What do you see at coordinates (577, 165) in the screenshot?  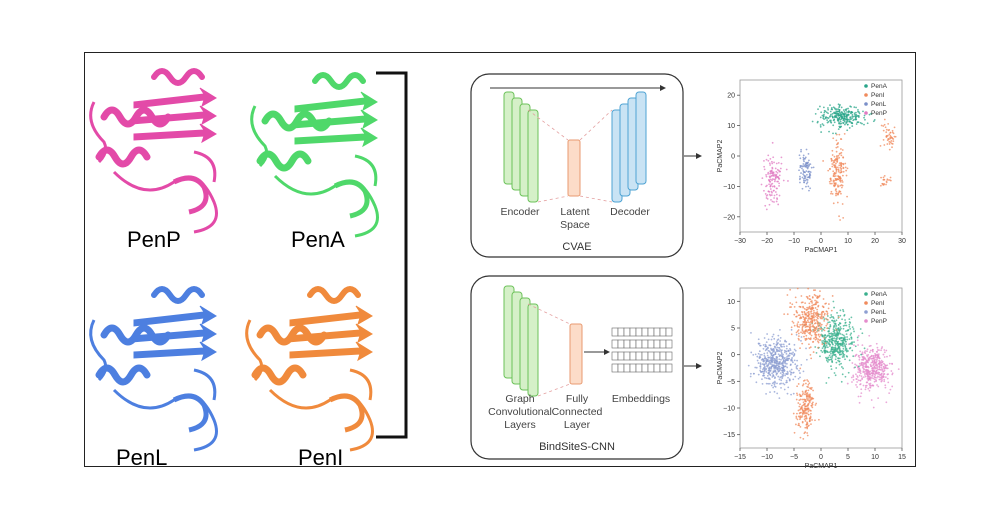 I see `cvae-box` at bounding box center [577, 165].